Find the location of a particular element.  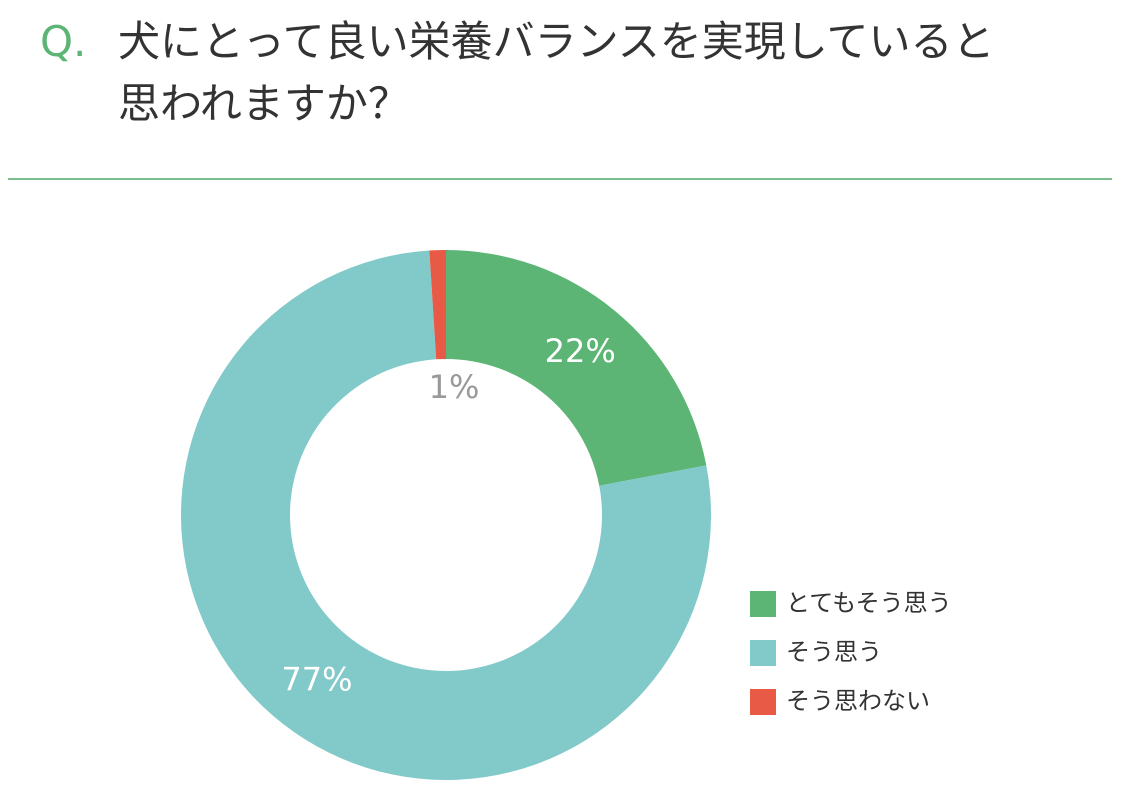

value-label: 22% is located at coordinates (580, 351).